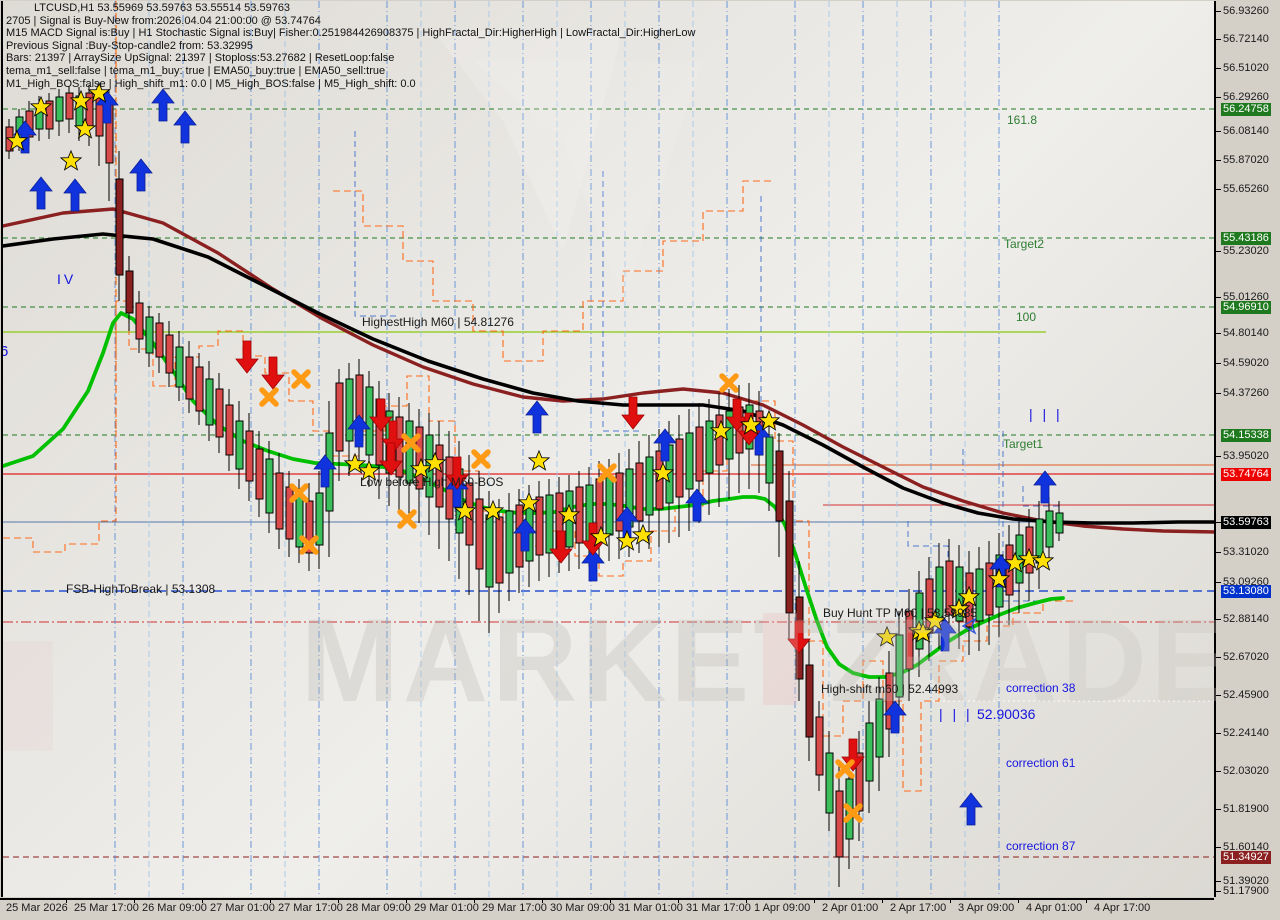 This screenshot has height=920, width=1280. What do you see at coordinates (1246, 39) in the screenshot?
I see `price-tick: 56.72140` at bounding box center [1246, 39].